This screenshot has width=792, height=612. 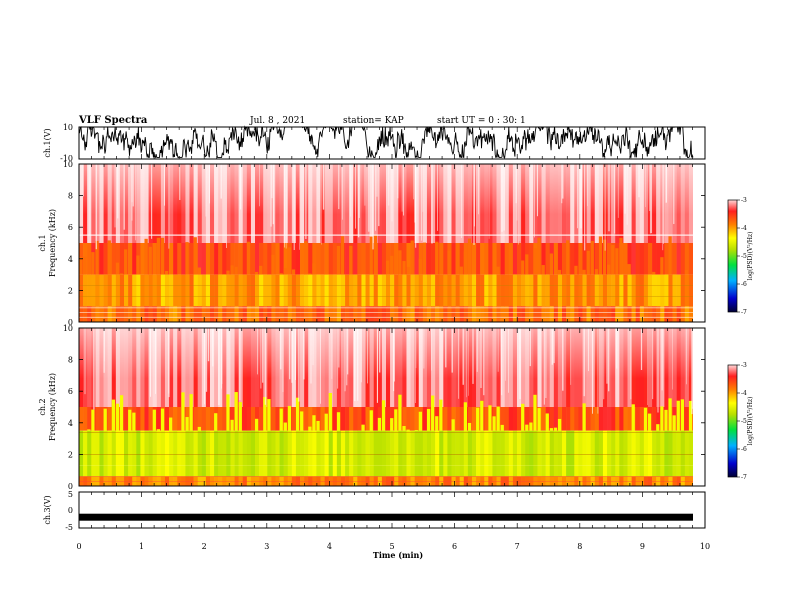 I want to click on ch1-spec-ylabel-a: ch.1, so click(x=42, y=242).